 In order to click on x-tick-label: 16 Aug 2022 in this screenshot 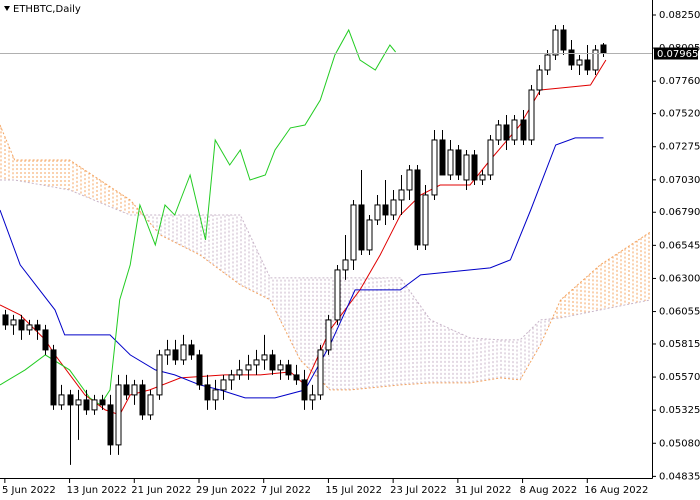, I will do `click(616, 490)`.